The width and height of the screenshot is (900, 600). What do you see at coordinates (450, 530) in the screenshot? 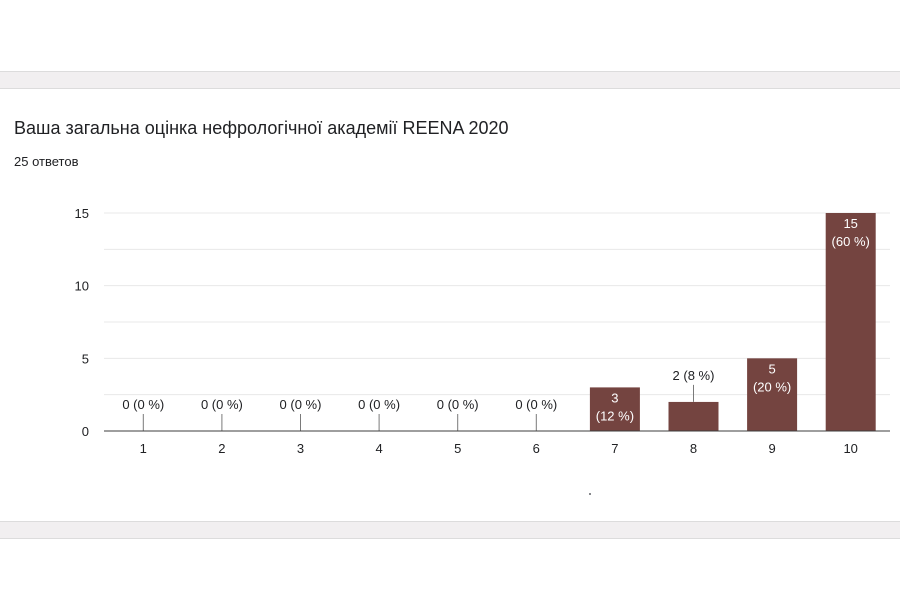
I see `section-divider-bottom` at bounding box center [450, 530].